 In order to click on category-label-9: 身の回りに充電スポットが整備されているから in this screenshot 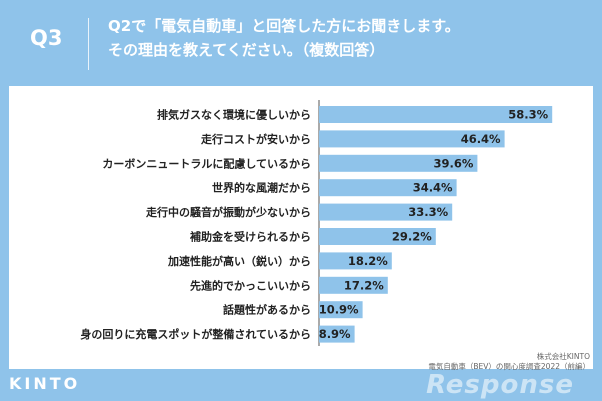, I will do `click(195, 334)`.